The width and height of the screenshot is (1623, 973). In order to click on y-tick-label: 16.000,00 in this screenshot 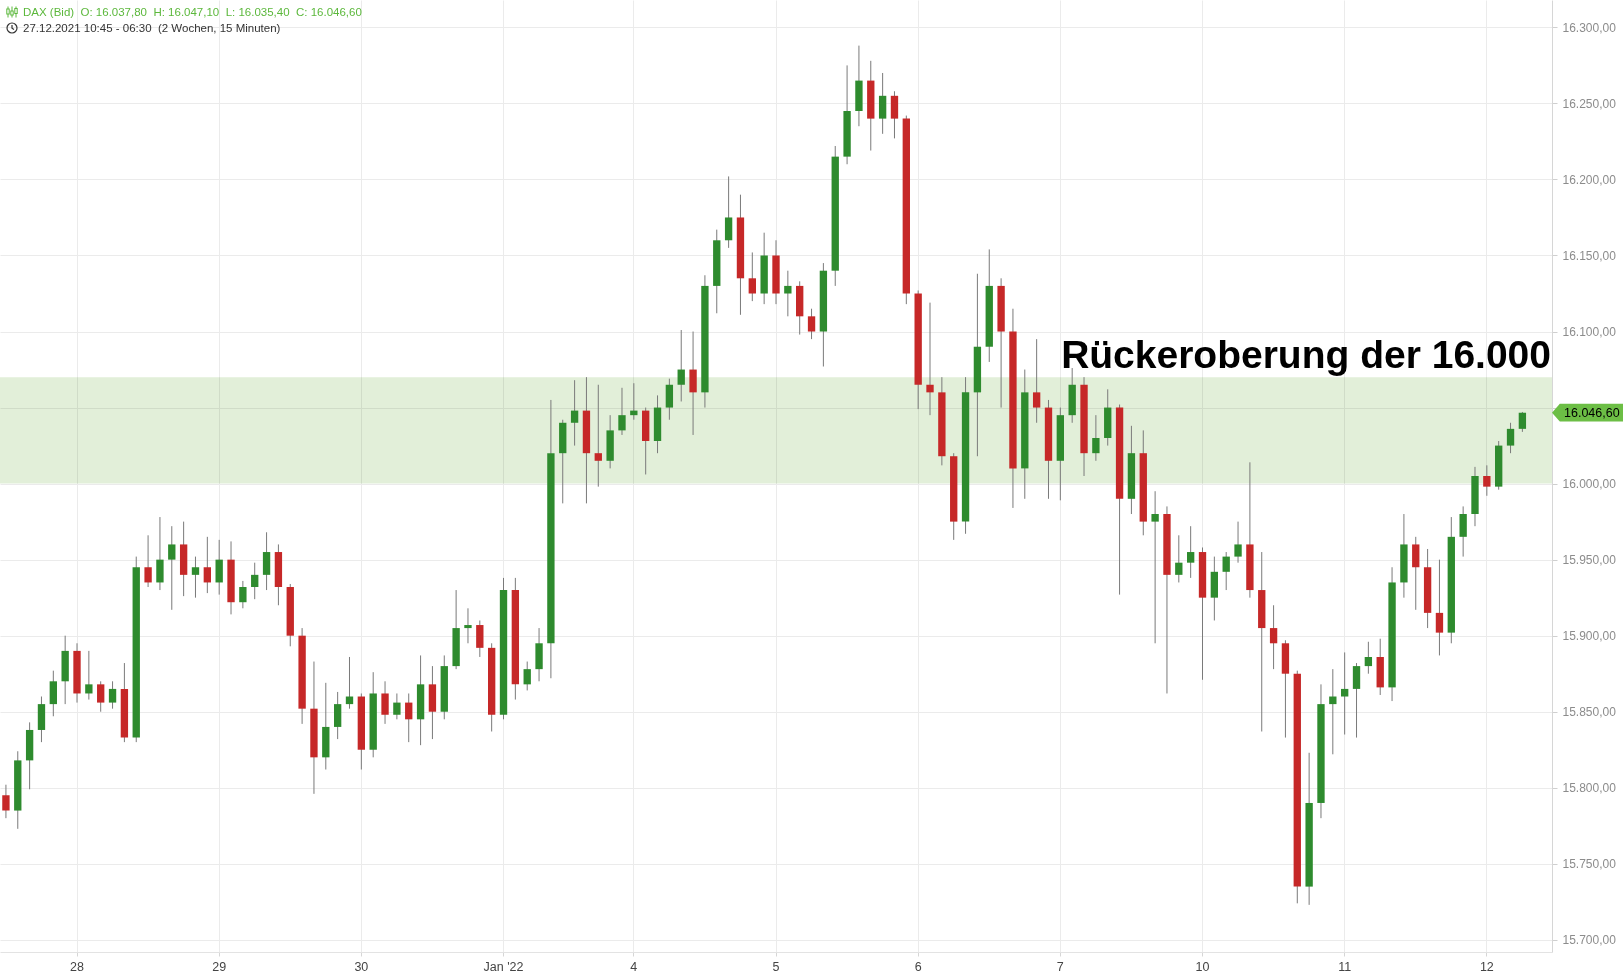, I will do `click(1589, 484)`.